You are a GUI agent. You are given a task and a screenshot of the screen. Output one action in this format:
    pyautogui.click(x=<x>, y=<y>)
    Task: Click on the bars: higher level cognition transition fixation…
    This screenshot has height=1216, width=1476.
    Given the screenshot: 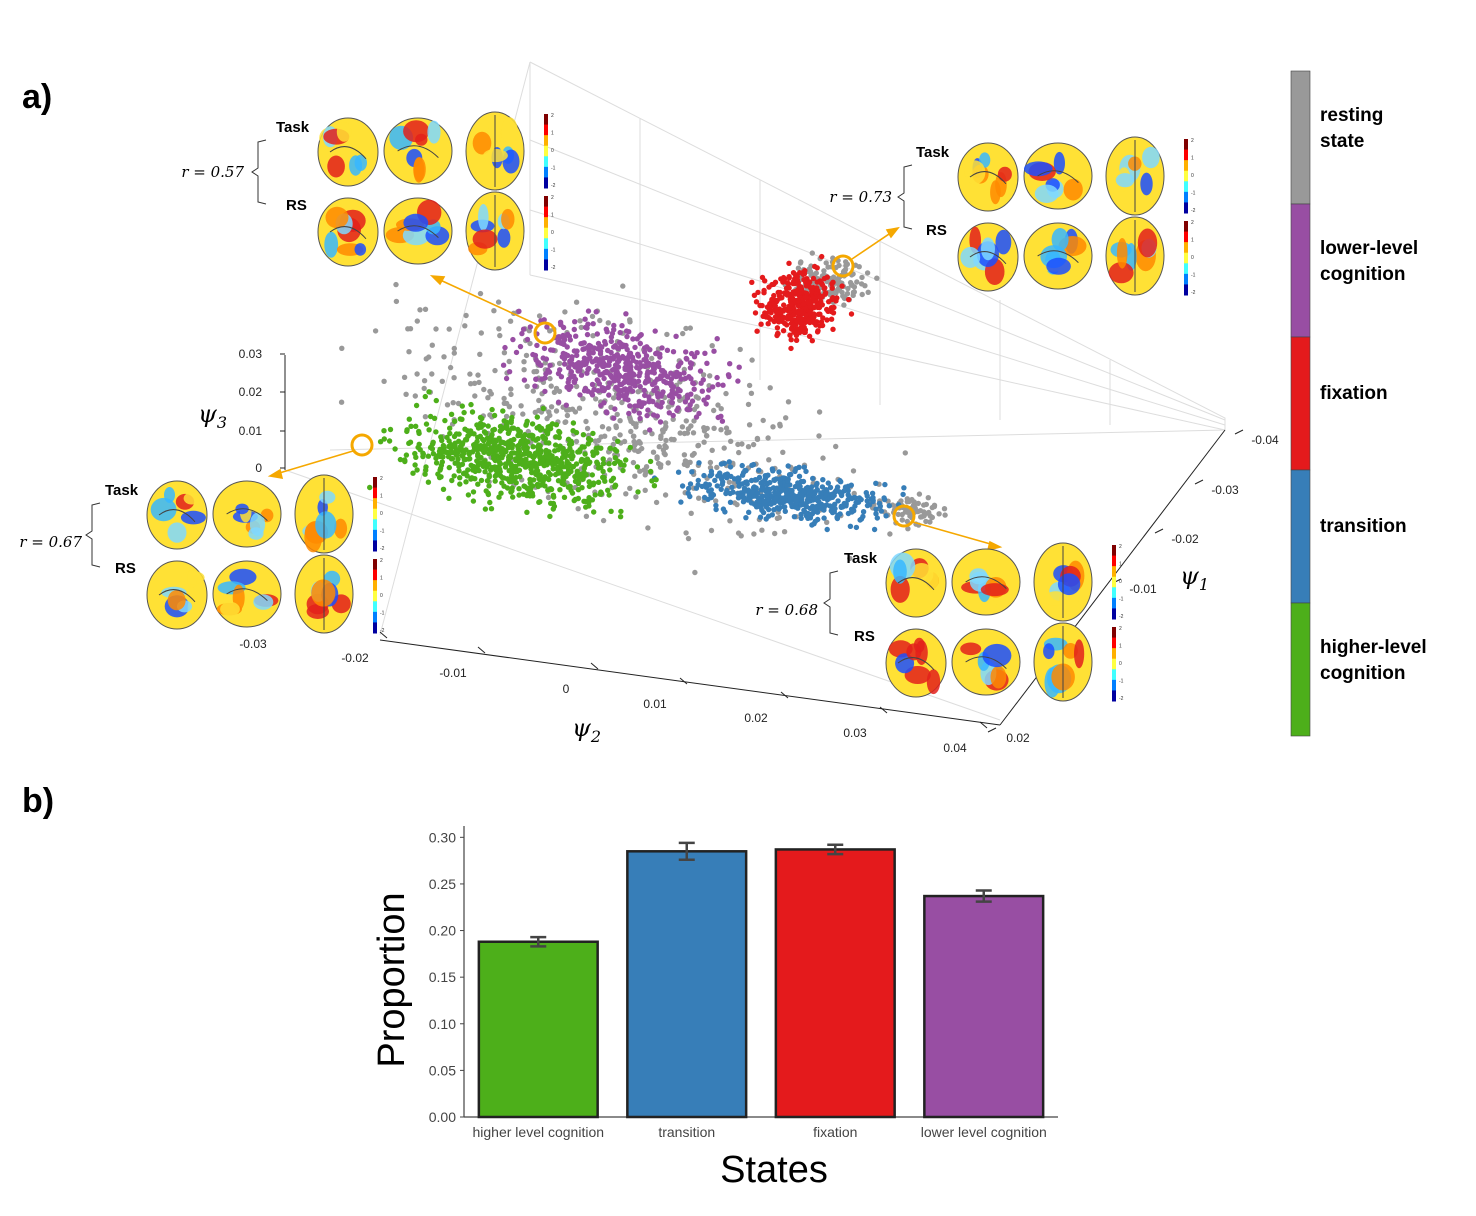 What is the action you would take?
    pyautogui.click(x=759, y=990)
    